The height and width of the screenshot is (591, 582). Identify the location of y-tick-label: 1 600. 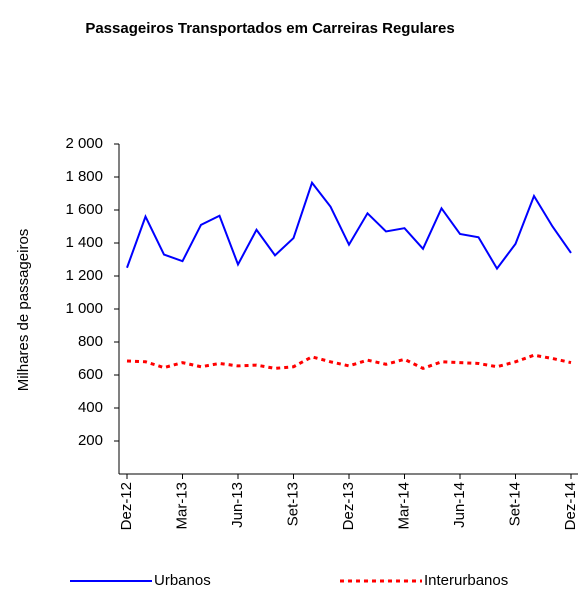
(84, 209).